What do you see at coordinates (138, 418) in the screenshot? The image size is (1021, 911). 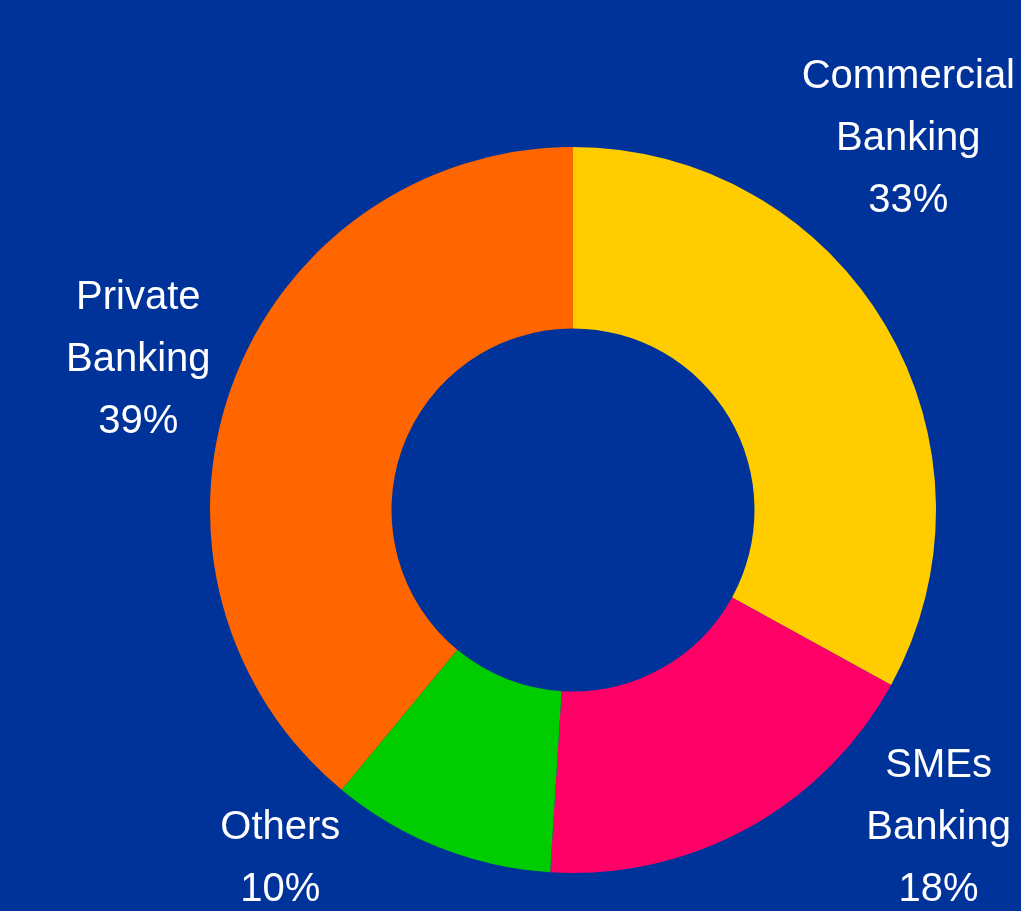 I see `data-label: 39%` at bounding box center [138, 418].